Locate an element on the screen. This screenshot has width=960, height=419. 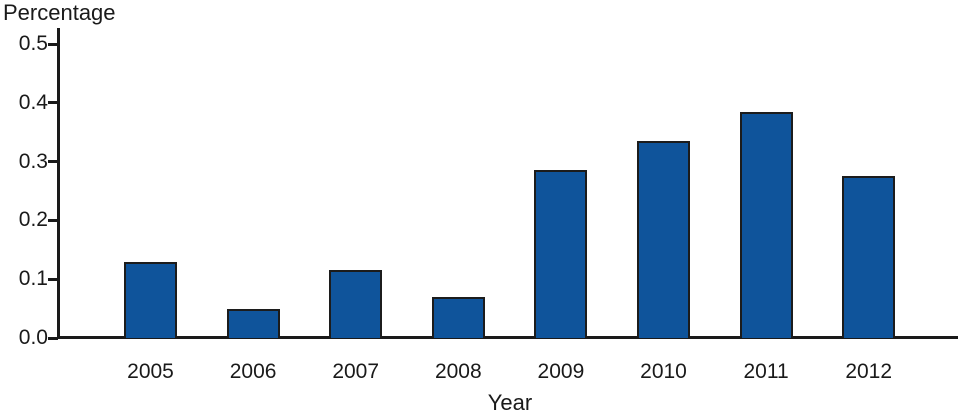
y-axis-title: Percentage is located at coordinates (59, 12).